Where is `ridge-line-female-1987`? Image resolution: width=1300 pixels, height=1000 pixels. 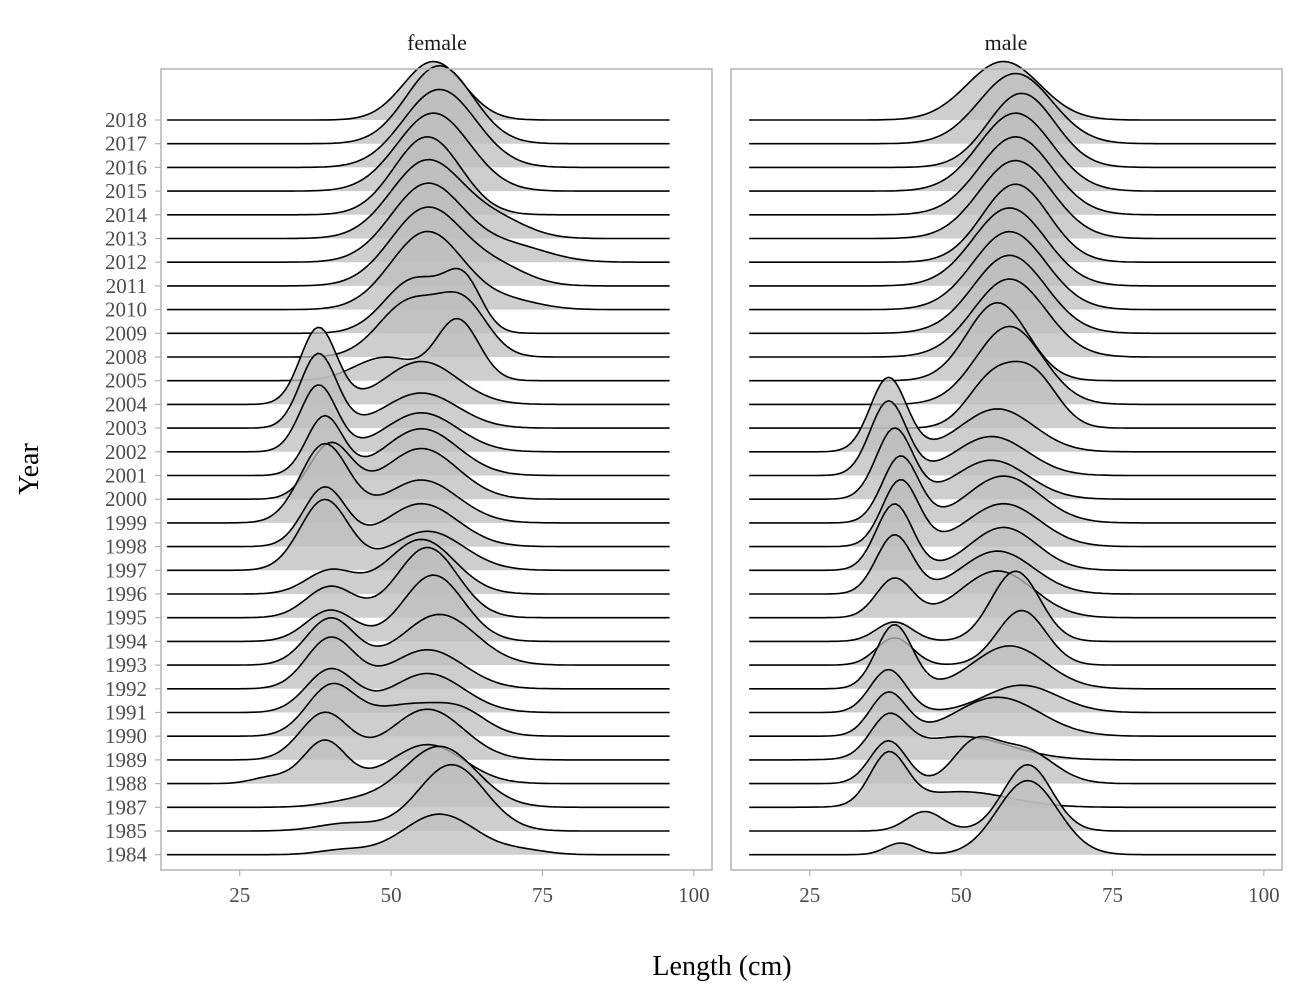 ridge-line-female-1987 is located at coordinates (418, 777).